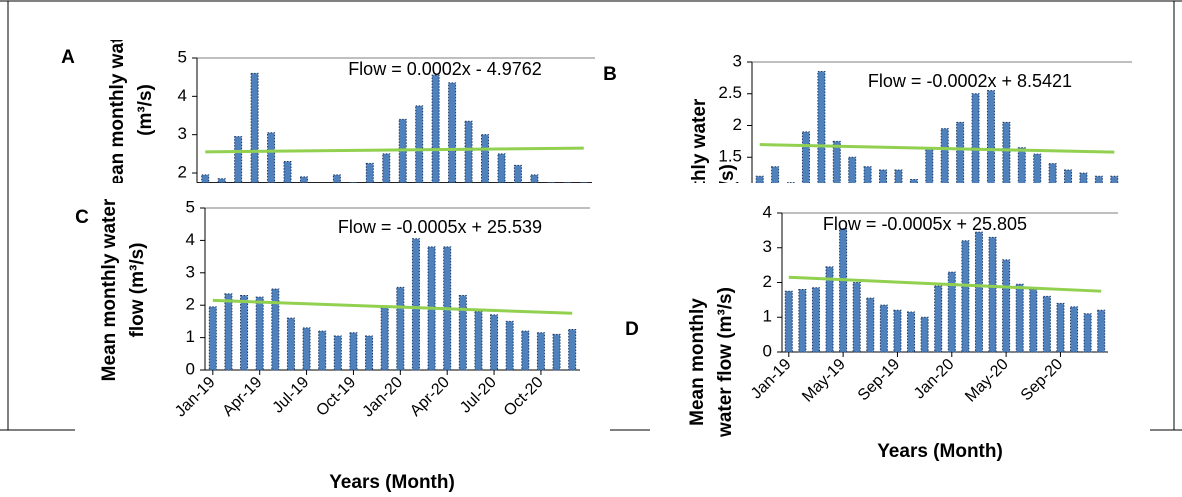 The height and width of the screenshot is (497, 1182). What do you see at coordinates (925, 224) in the screenshot?
I see `trend-equation: Flow = -0.0005x + 25.805` at bounding box center [925, 224].